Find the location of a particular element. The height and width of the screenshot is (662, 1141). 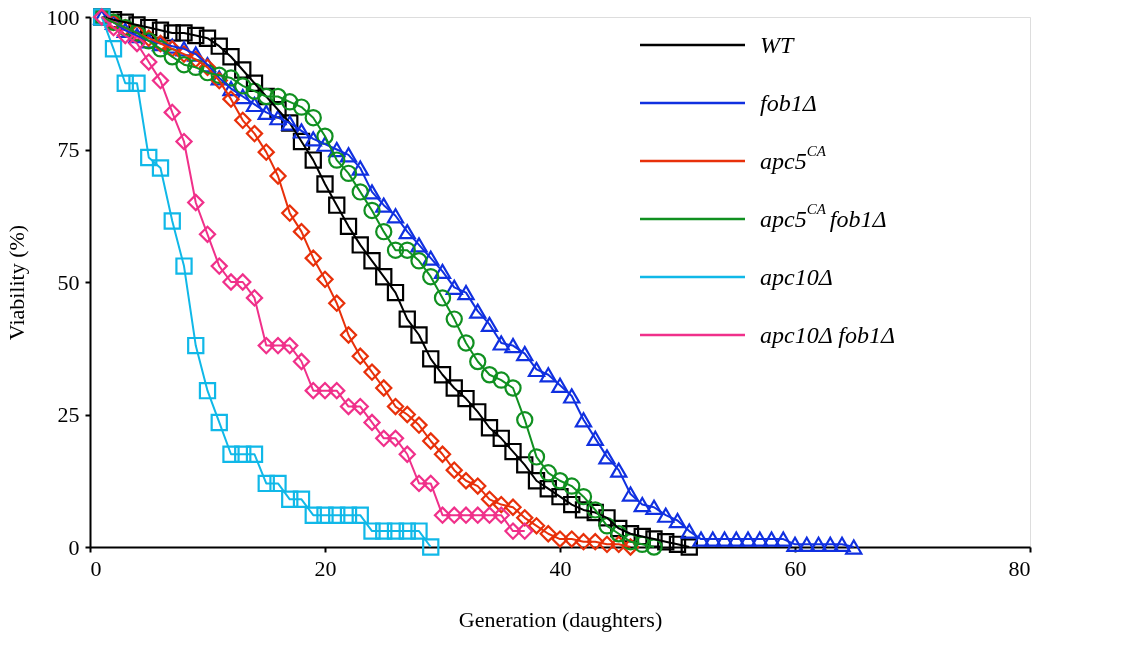

y-axis-title: Viability (%) is located at coordinates (16, 282).